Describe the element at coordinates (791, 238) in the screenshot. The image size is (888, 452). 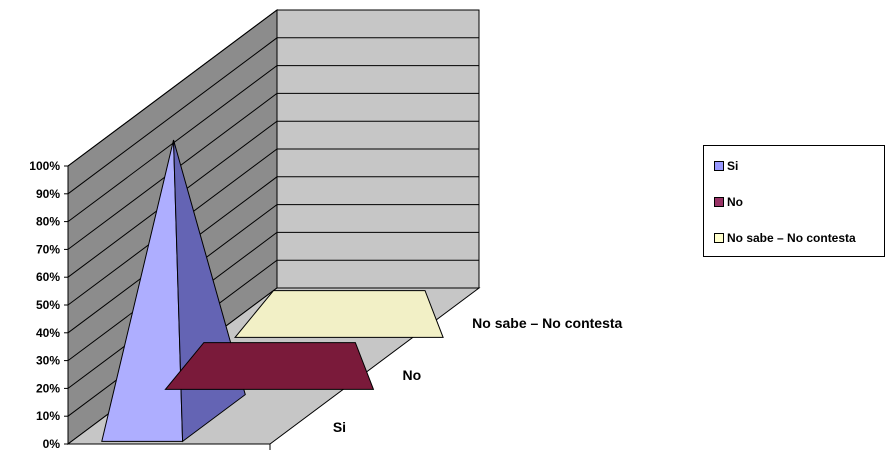
I see `legend-label-no-sabe: No sabe – No contesta` at that location.